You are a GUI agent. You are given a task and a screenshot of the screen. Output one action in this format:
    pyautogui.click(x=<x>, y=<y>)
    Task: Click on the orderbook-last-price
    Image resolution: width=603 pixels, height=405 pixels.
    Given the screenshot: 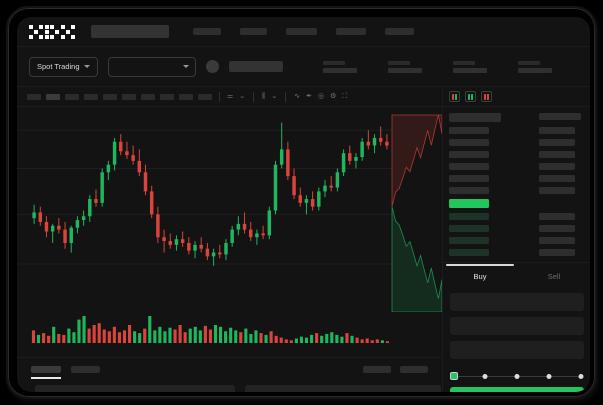 What is the action you would take?
    pyautogui.click(x=469, y=203)
    